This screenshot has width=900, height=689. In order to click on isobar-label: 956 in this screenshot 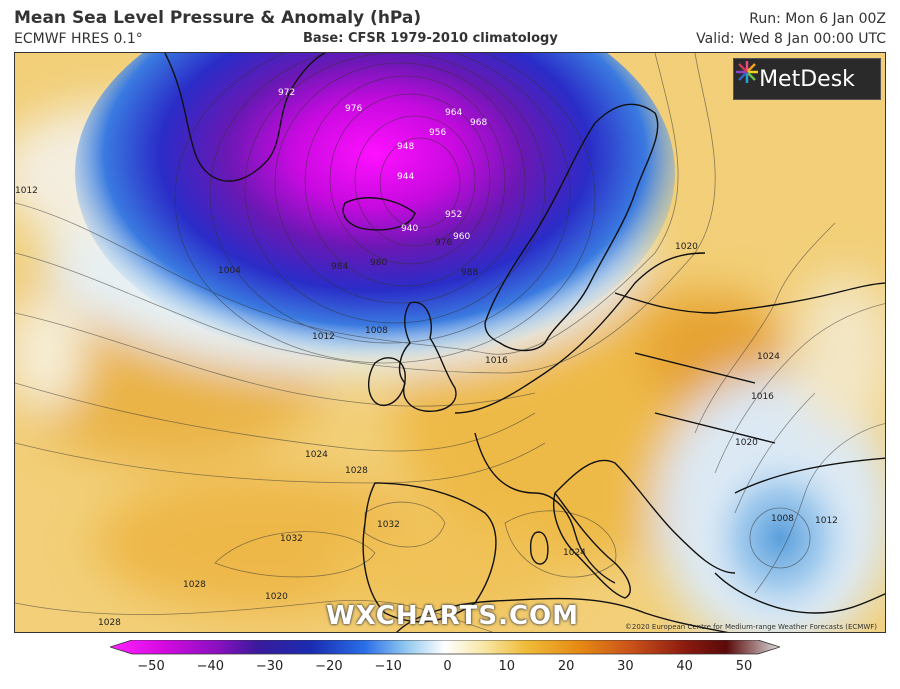, I will do `click(437, 133)`.